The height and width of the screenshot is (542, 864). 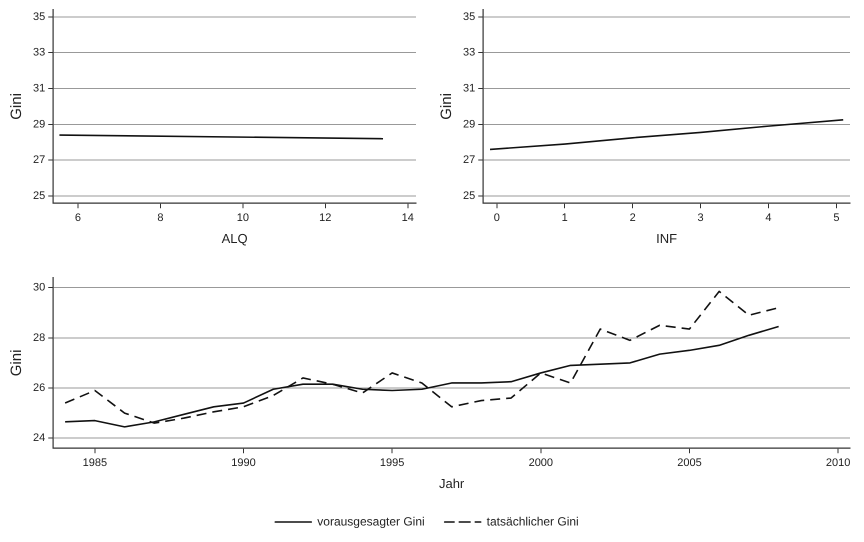 I want to click on legend-label: tatsächlicher Gini, so click(x=532, y=521).